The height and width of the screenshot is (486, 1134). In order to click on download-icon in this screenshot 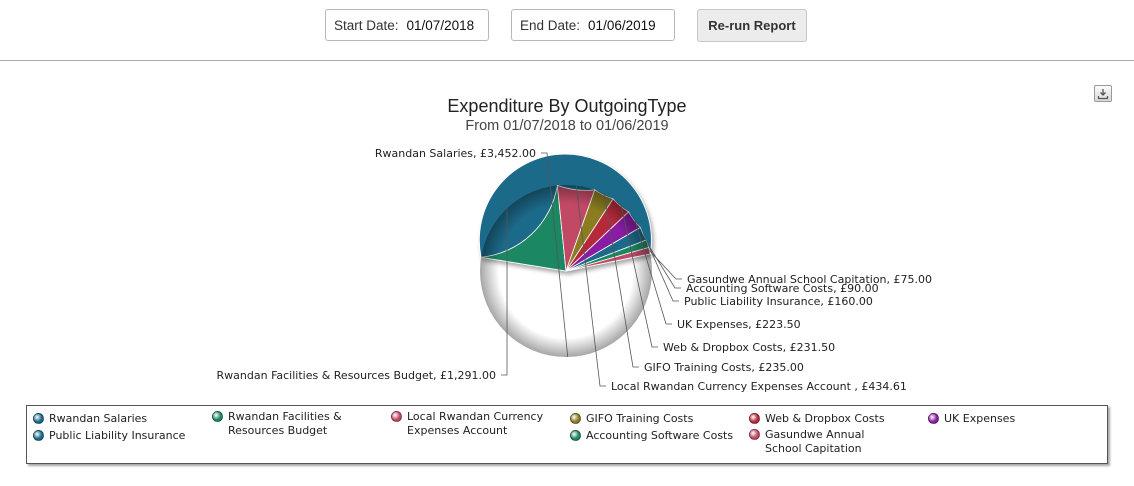, I will do `click(1103, 94)`.